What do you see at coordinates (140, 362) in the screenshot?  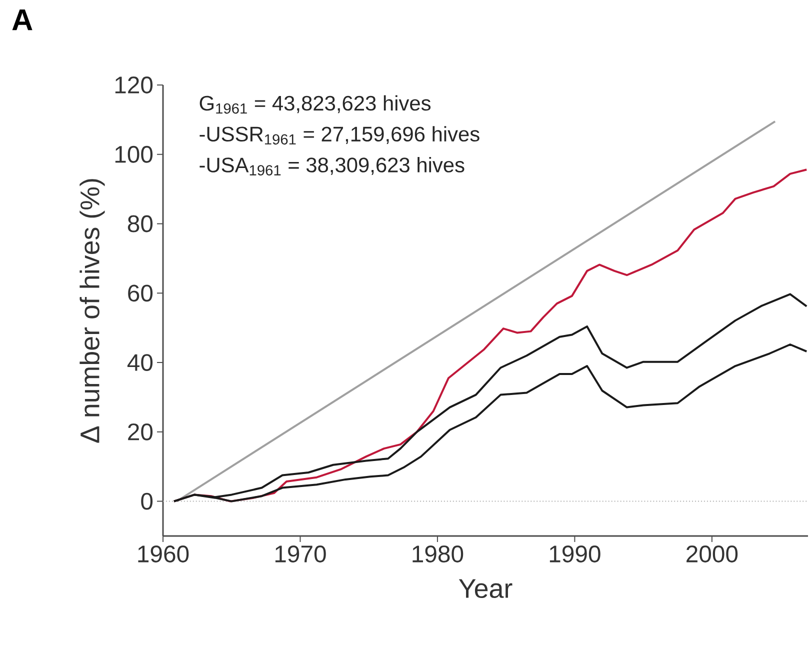 I see `y-tick-label: 40` at bounding box center [140, 362].